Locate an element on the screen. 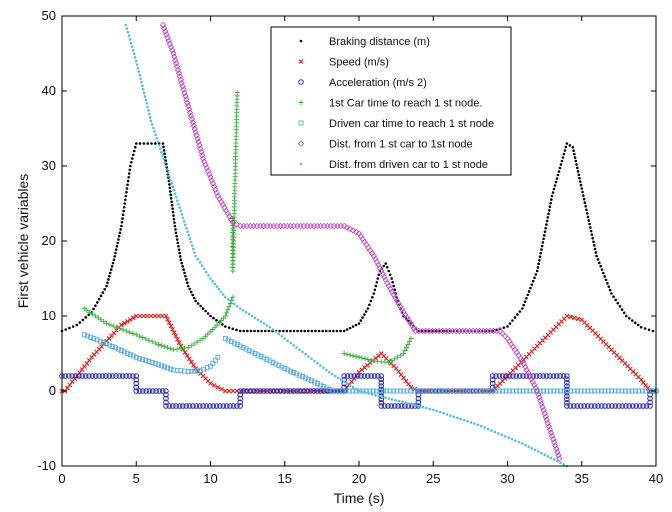 Image resolution: width=672 pixels, height=512 pixels. legend-entry: Braking distance (m) is located at coordinates (364, 42).